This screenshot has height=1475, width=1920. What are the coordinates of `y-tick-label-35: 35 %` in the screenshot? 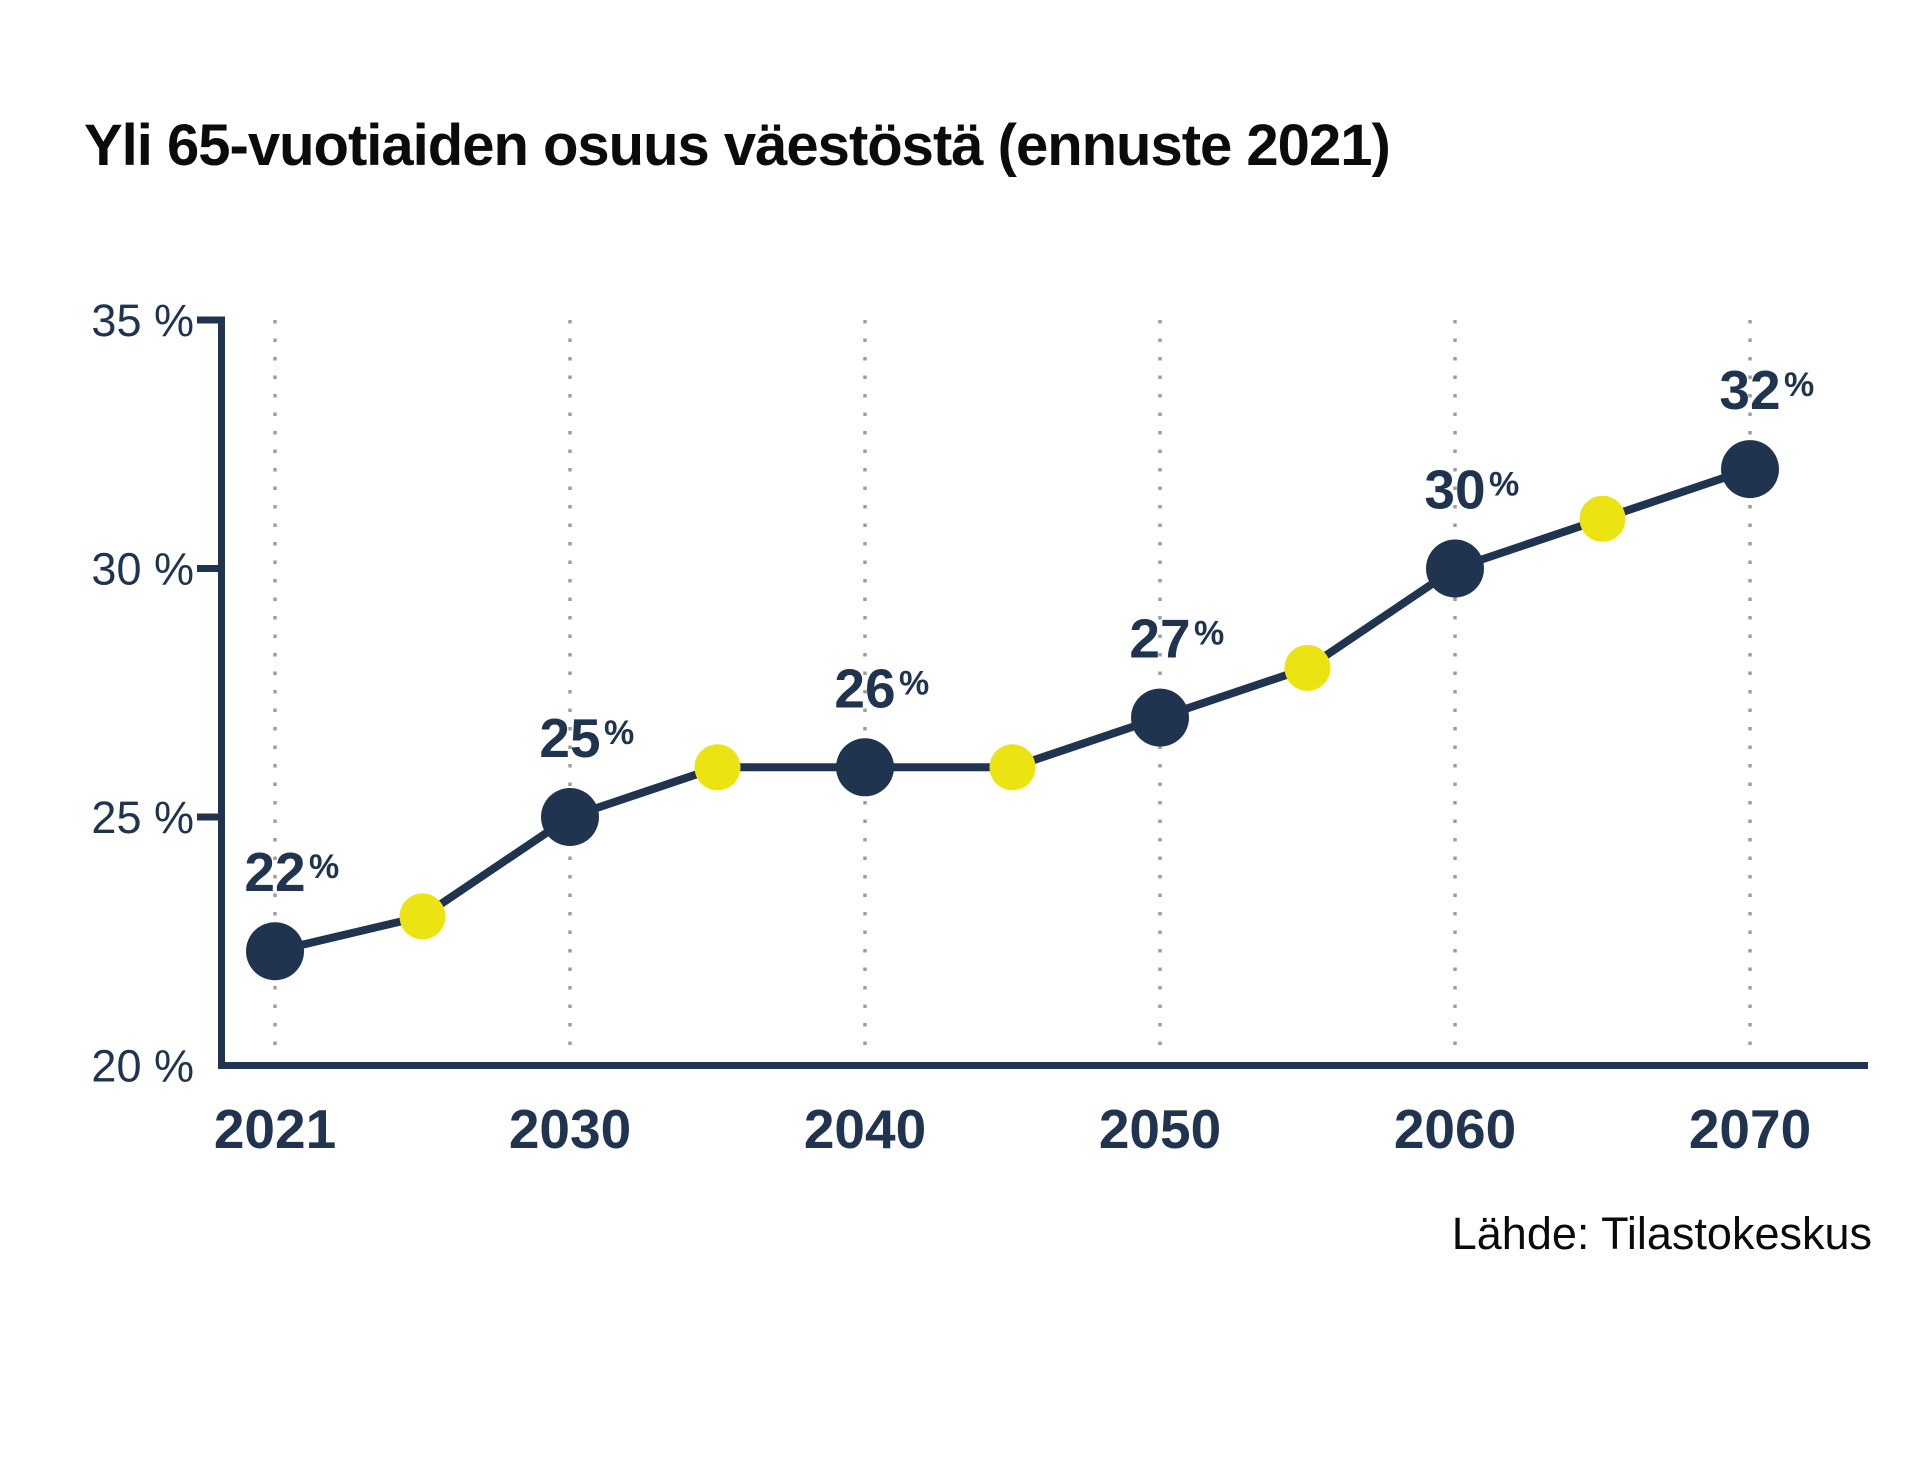 It's located at (142, 320).